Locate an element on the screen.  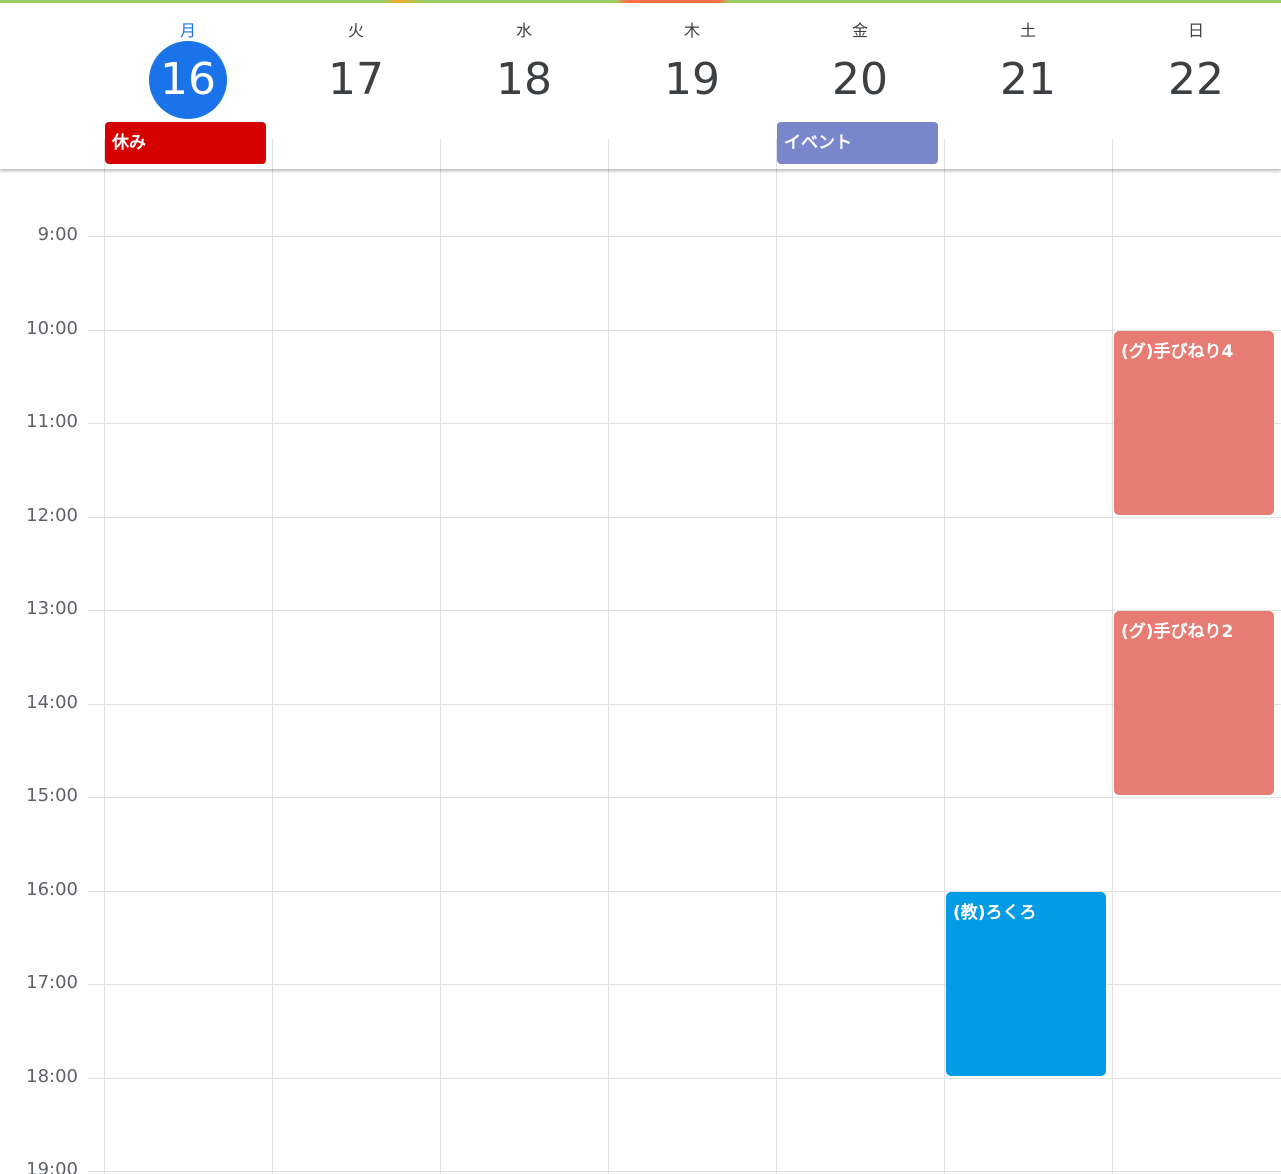
day-header-sat: 土 21 is located at coordinates (1028, 86).